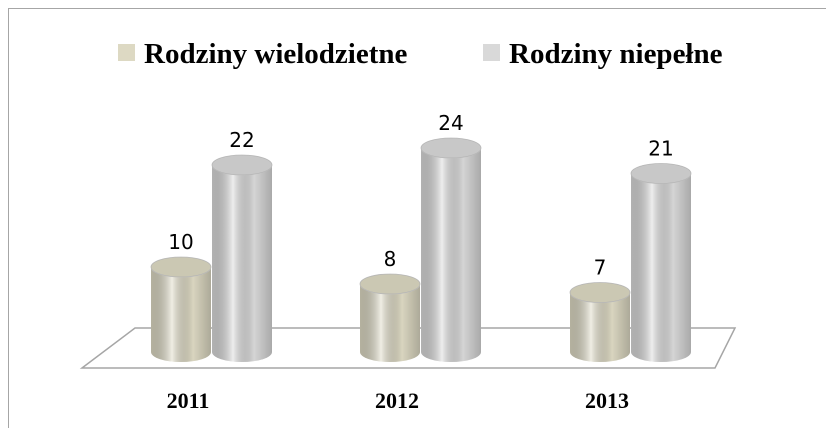 This screenshot has height=428, width=826. I want to click on data-label: 7, so click(600, 268).